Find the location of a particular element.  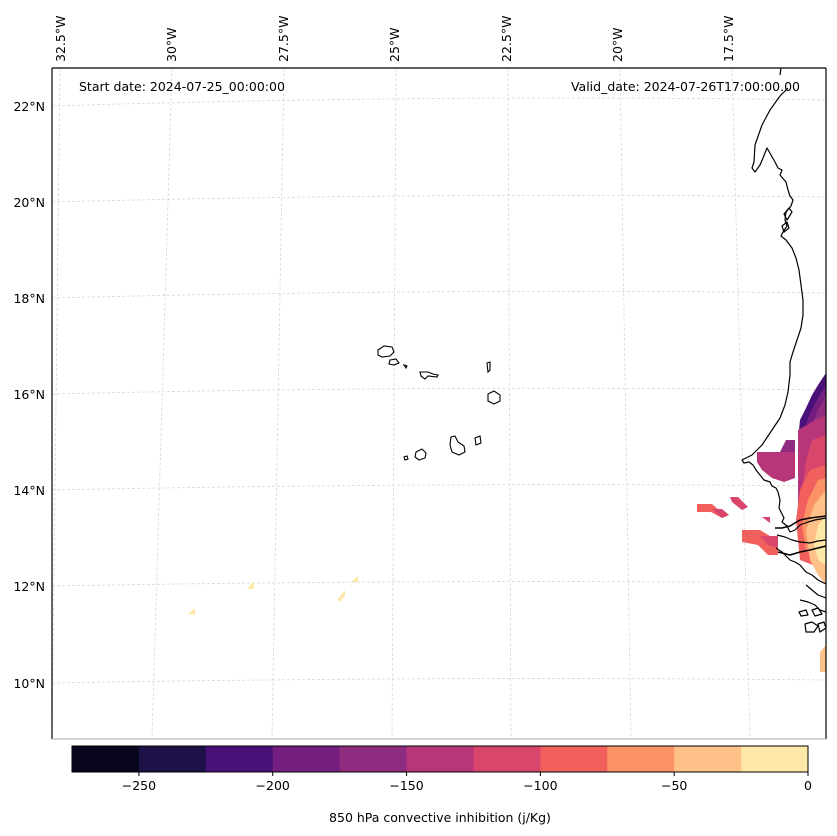

lon-tick-label: 25°W is located at coordinates (394, 44).